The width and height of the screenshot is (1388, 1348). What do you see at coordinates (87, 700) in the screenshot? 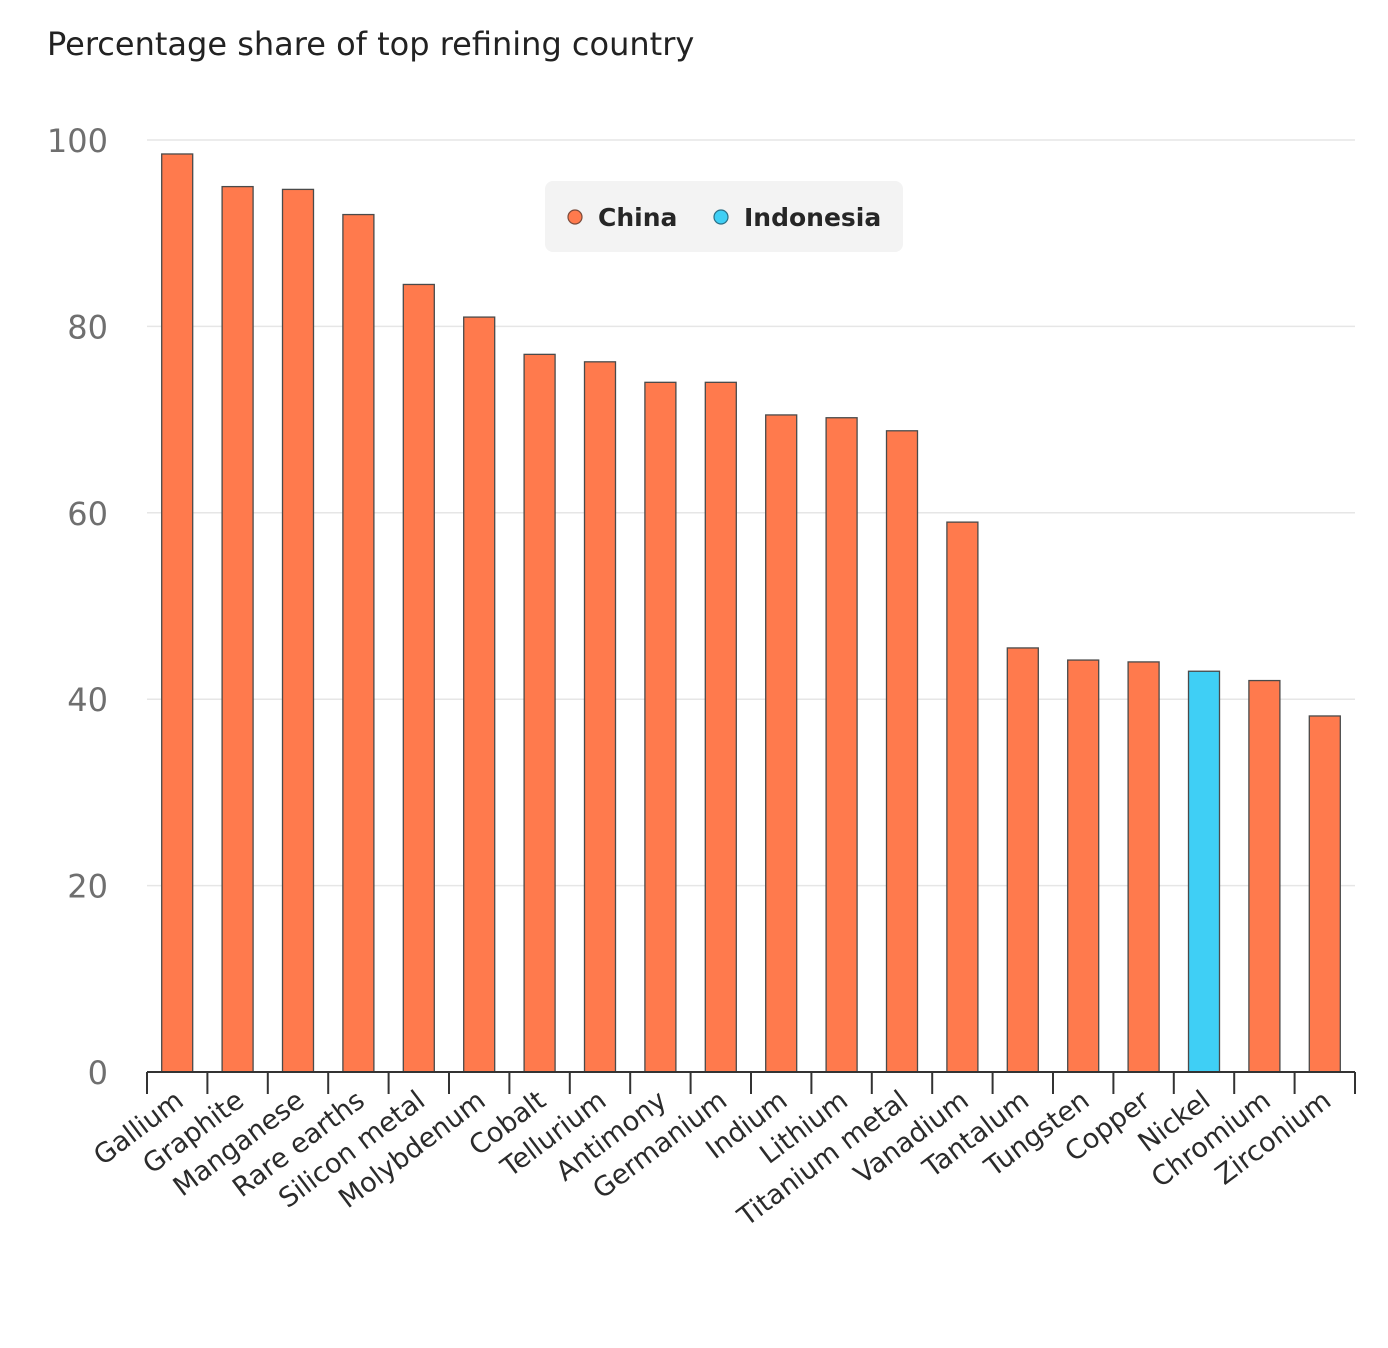
I see `y-tick-label: 40` at bounding box center [87, 700].